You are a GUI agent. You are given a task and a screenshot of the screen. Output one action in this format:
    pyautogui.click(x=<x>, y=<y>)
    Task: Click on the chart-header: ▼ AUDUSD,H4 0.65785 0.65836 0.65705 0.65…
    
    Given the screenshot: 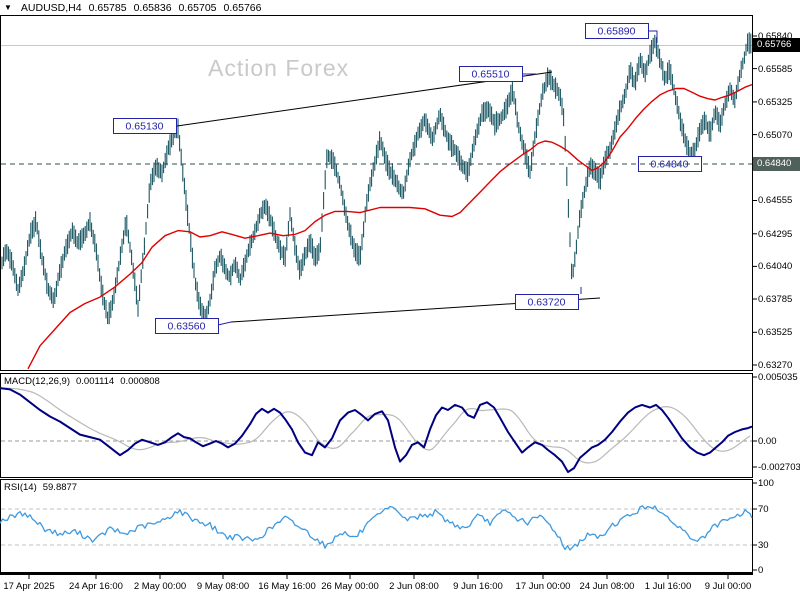 What is the action you would take?
    pyautogui.click(x=132, y=7)
    